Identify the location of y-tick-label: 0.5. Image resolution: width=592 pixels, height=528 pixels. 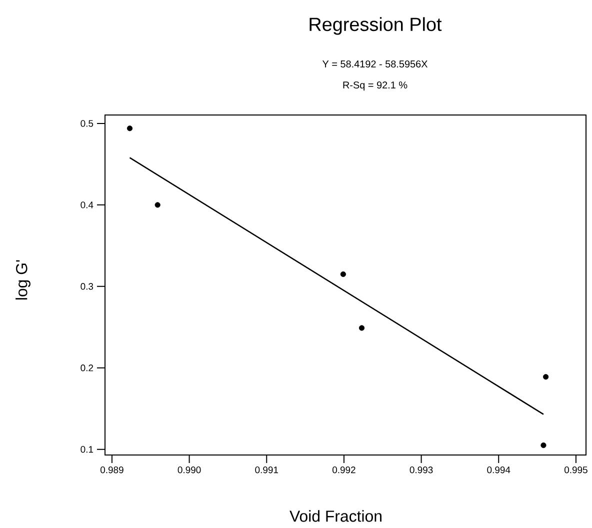
(87, 123).